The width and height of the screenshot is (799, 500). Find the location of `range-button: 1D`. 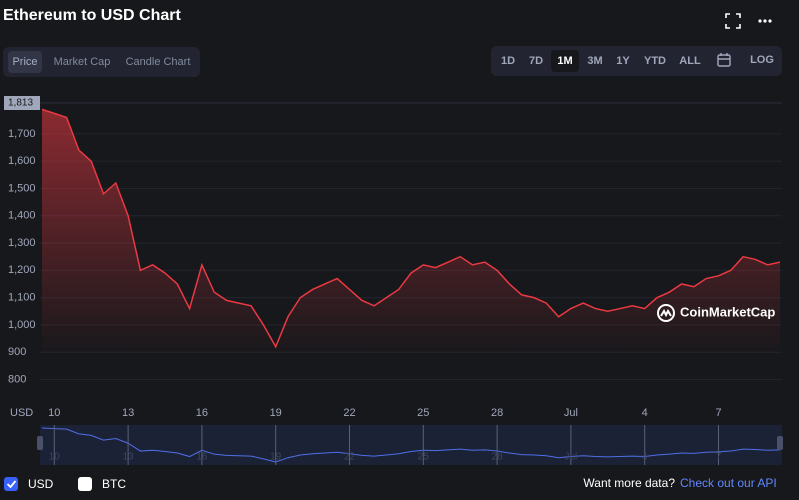

range-button: 1D is located at coordinates (508, 61).